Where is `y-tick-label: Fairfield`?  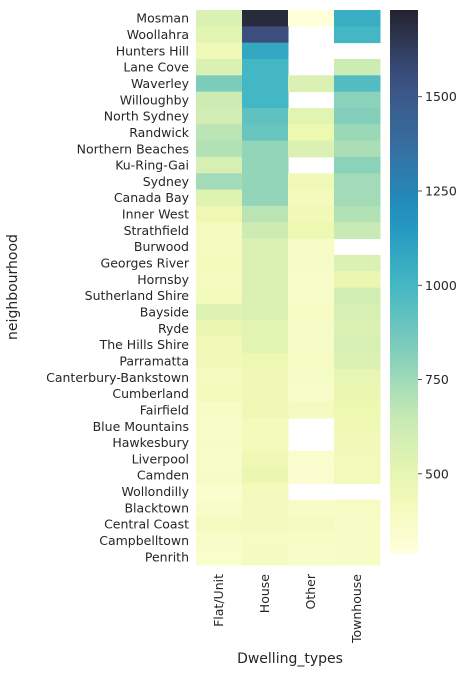 y-tick-label: Fairfield is located at coordinates (164, 409).